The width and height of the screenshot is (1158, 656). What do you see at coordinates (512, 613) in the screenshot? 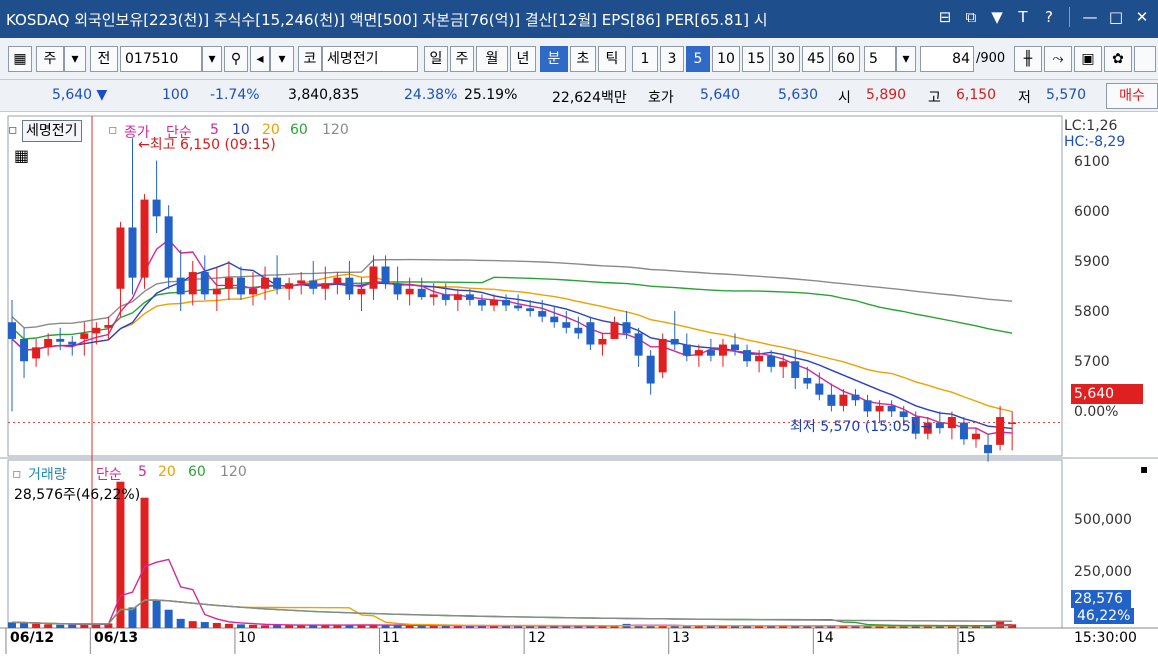
I see `volume-ma20-line` at bounding box center [512, 613].